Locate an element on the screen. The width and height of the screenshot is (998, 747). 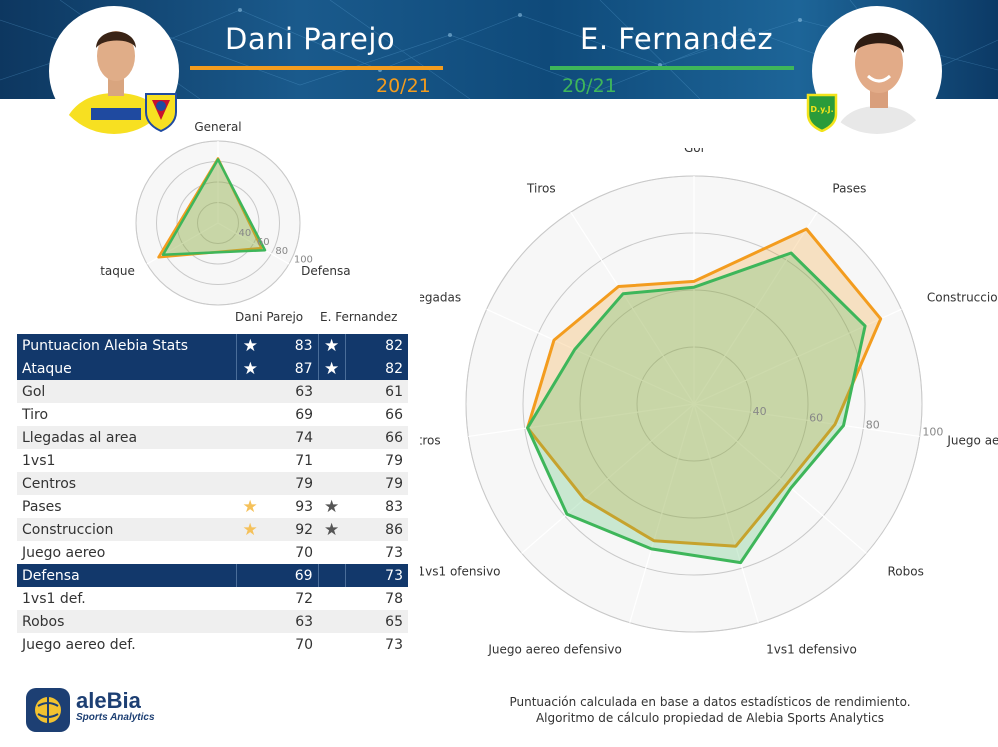
right-value: 79 is located at coordinates (376, 483).